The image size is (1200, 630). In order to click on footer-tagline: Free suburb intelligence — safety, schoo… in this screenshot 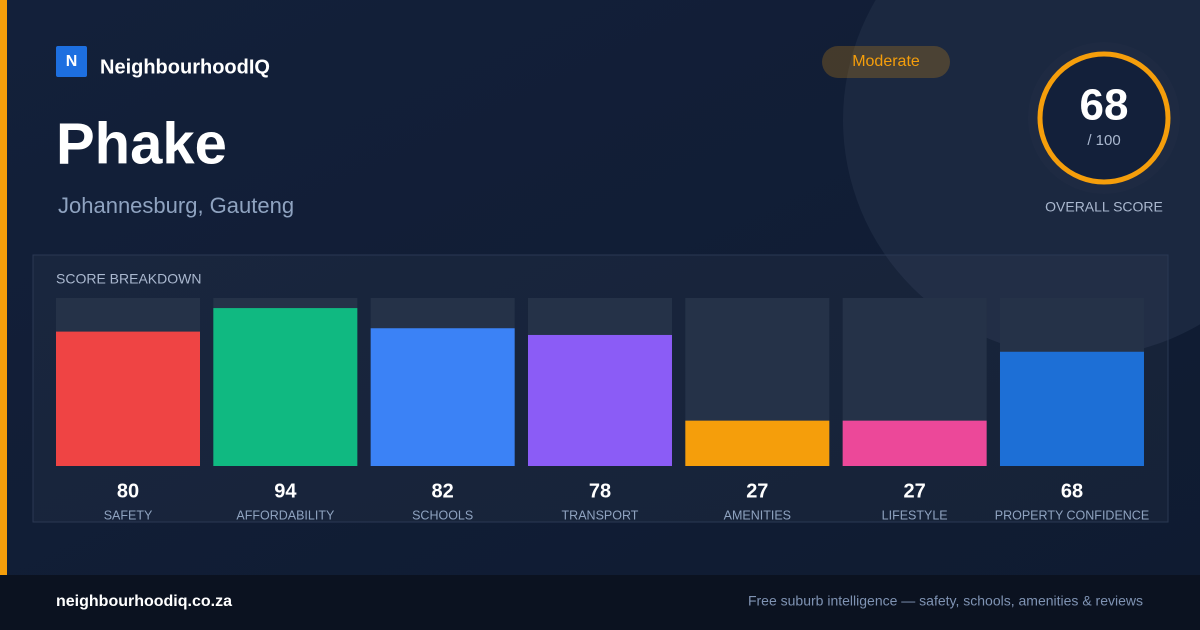, I will do `click(945, 601)`.